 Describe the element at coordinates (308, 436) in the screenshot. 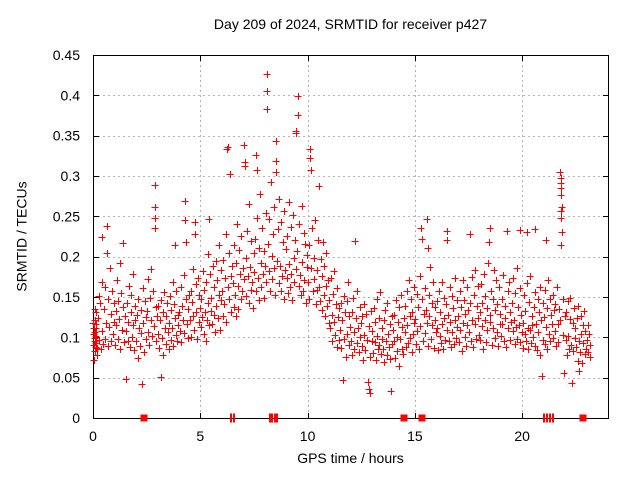

I see `x-tick-label: 10` at that location.